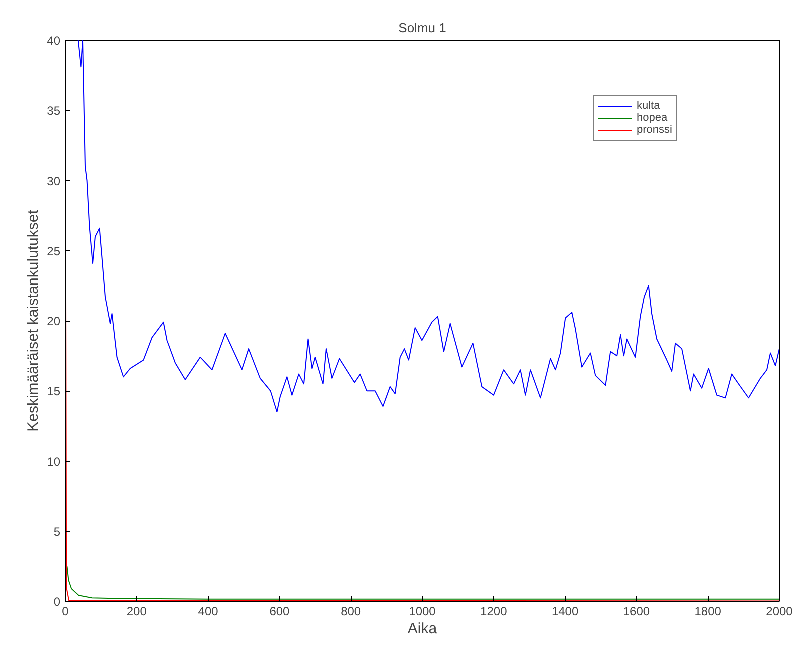 Image resolution: width=800 pixels, height=647 pixels. I want to click on legend-label: pronssi, so click(654, 130).